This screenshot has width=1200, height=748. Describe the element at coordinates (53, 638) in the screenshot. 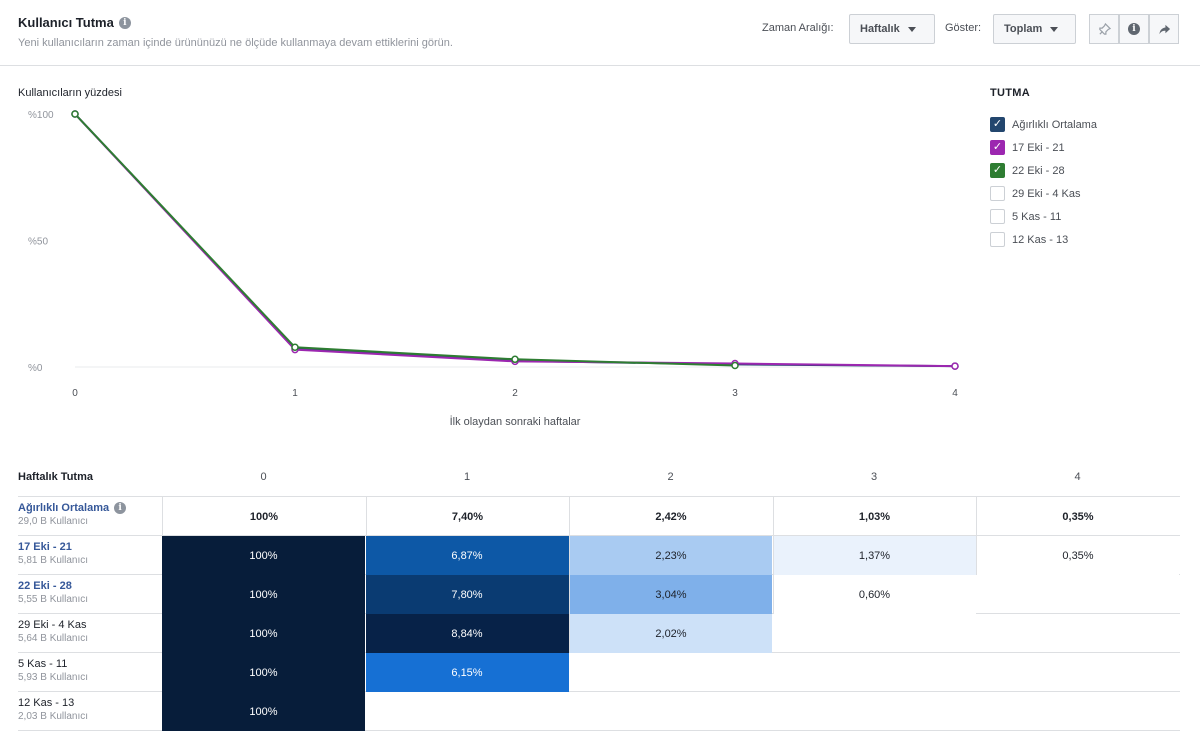

I see `cohort-user-count: 5,64 B Kullanıcı` at that location.